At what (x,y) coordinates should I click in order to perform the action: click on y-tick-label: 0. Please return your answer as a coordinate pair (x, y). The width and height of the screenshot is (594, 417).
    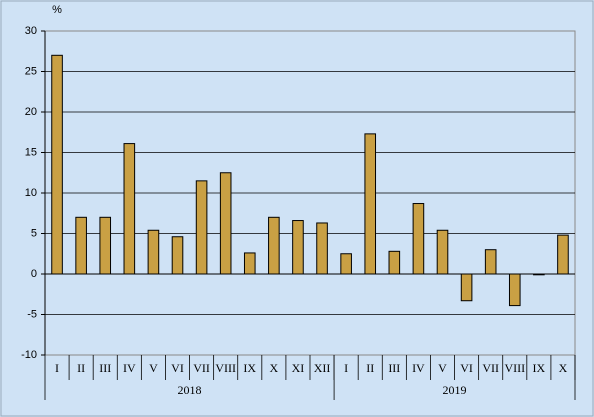
    Looking at the image, I should click on (34, 274).